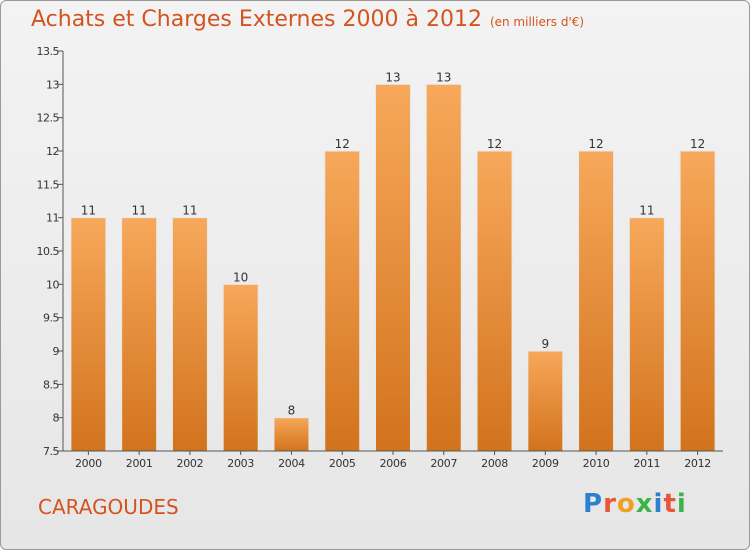  I want to click on data-label-2007: 13, so click(443, 77).